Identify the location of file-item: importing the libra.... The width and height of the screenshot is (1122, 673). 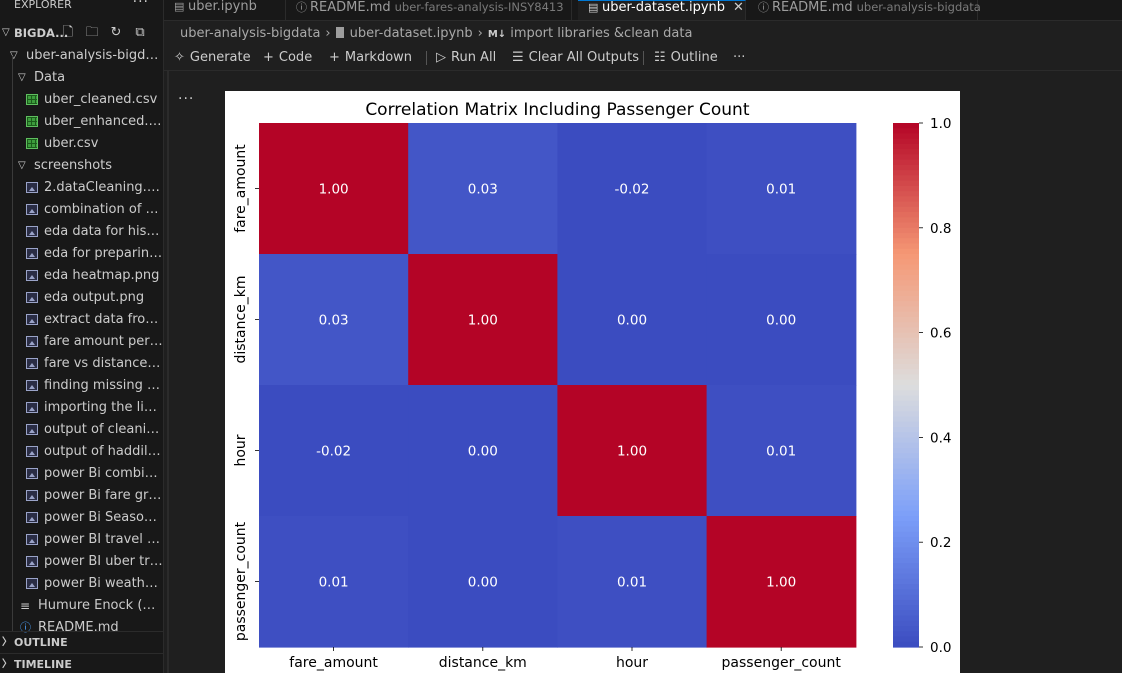
(81, 408).